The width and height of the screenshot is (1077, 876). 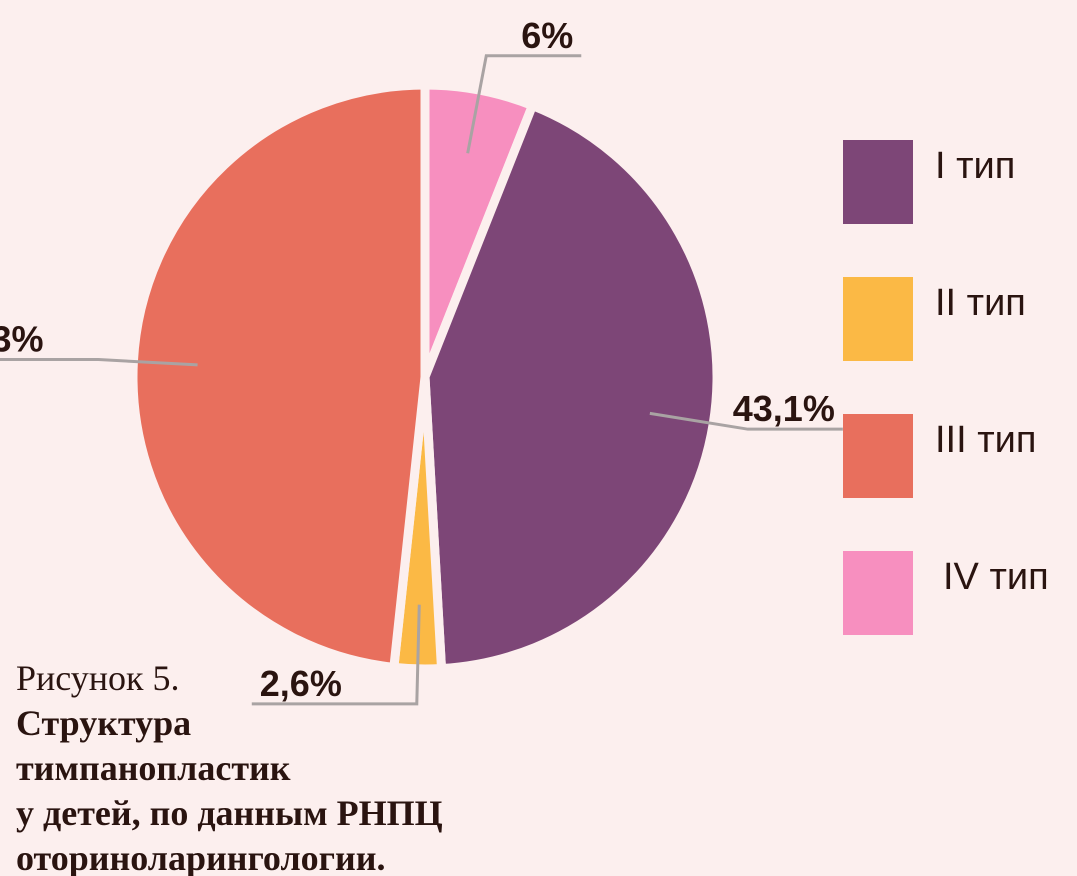 I want to click on chart-title: тимпанопластик, so click(x=153, y=768).